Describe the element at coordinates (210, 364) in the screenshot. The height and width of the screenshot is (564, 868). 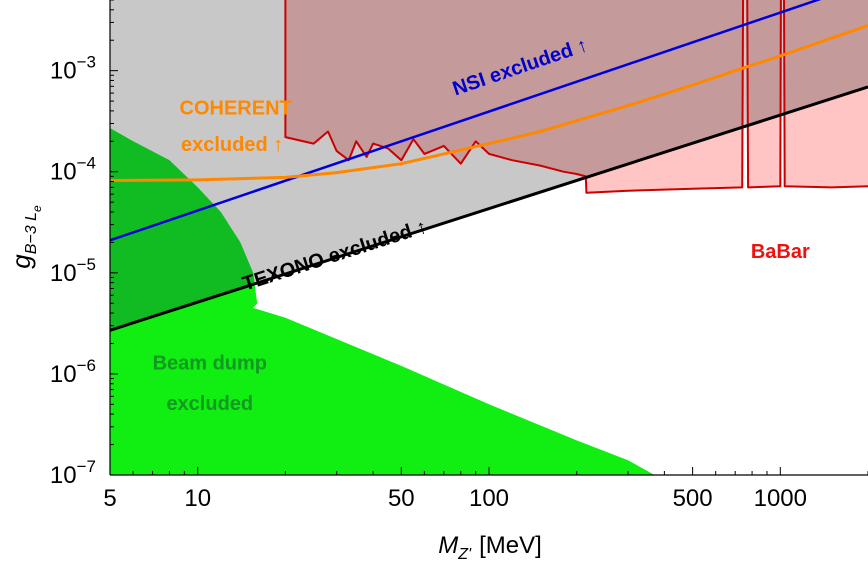
I see `annotation-beamdump-1: Beam dump` at that location.